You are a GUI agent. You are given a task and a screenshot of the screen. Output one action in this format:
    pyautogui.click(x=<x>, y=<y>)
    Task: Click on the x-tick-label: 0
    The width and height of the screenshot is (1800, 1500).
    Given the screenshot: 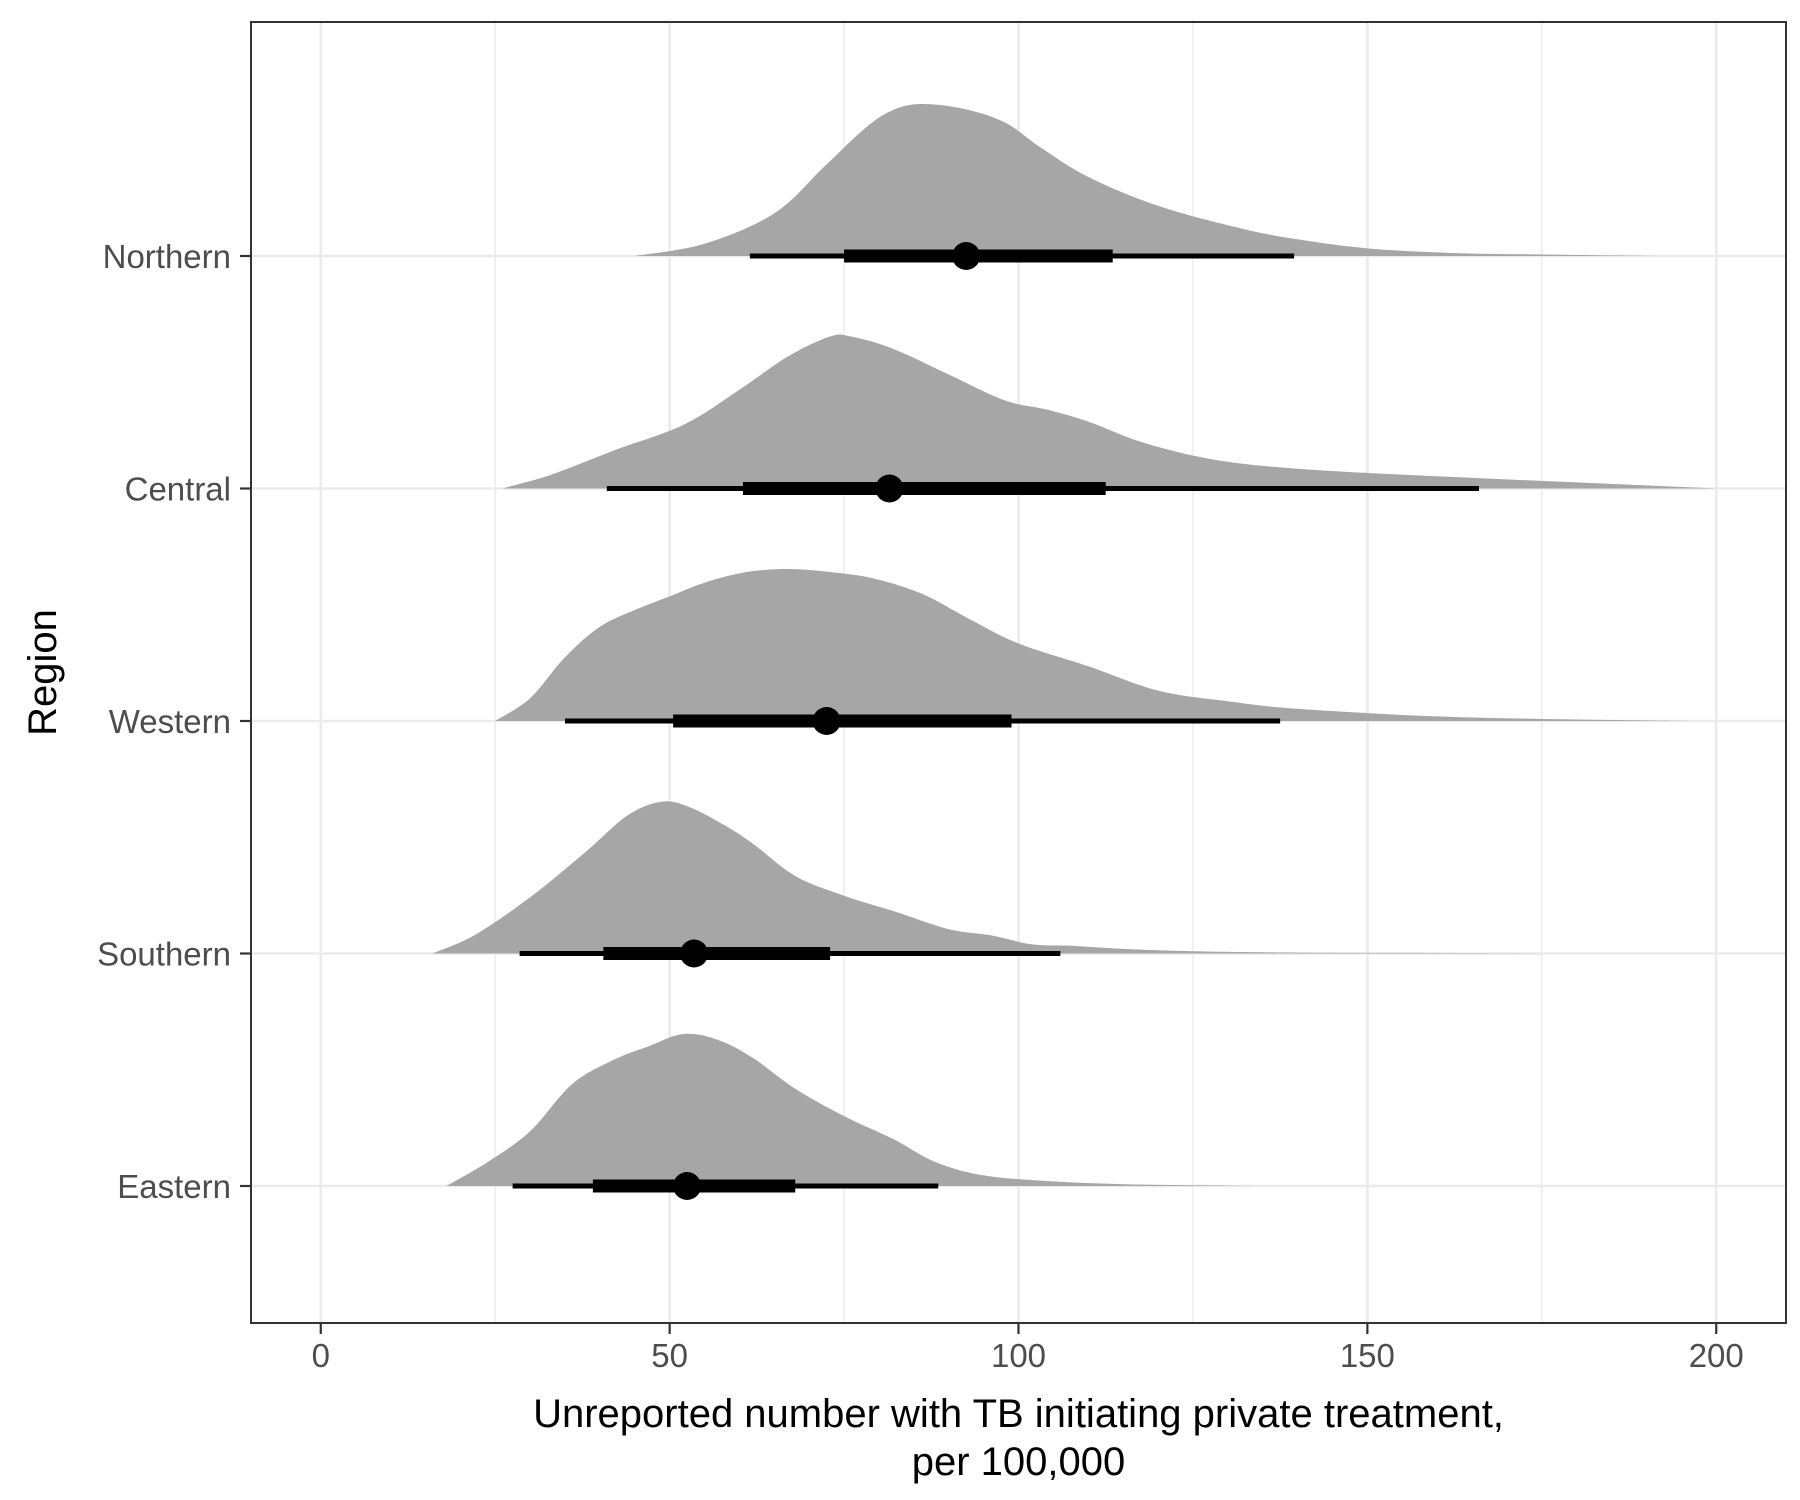 What is the action you would take?
    pyautogui.click(x=321, y=1355)
    